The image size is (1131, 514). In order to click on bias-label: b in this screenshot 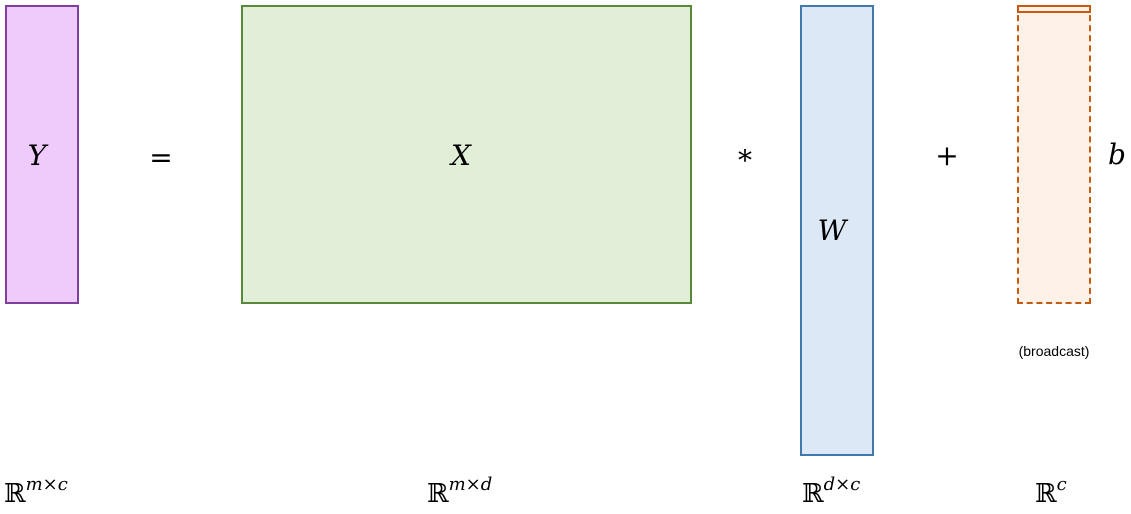, I will do `click(1117, 154)`.